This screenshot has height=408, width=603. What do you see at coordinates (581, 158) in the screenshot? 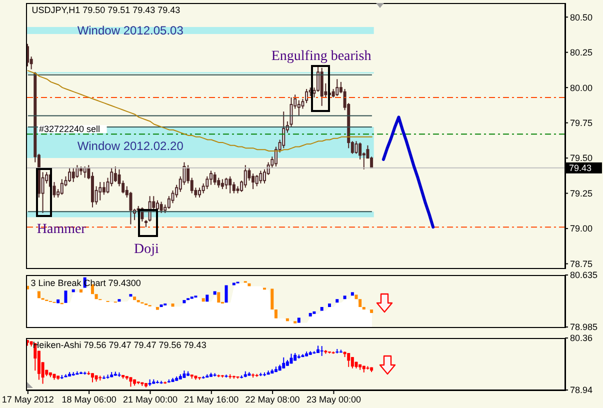
I see `y-tick-label: 79.50` at bounding box center [581, 158].